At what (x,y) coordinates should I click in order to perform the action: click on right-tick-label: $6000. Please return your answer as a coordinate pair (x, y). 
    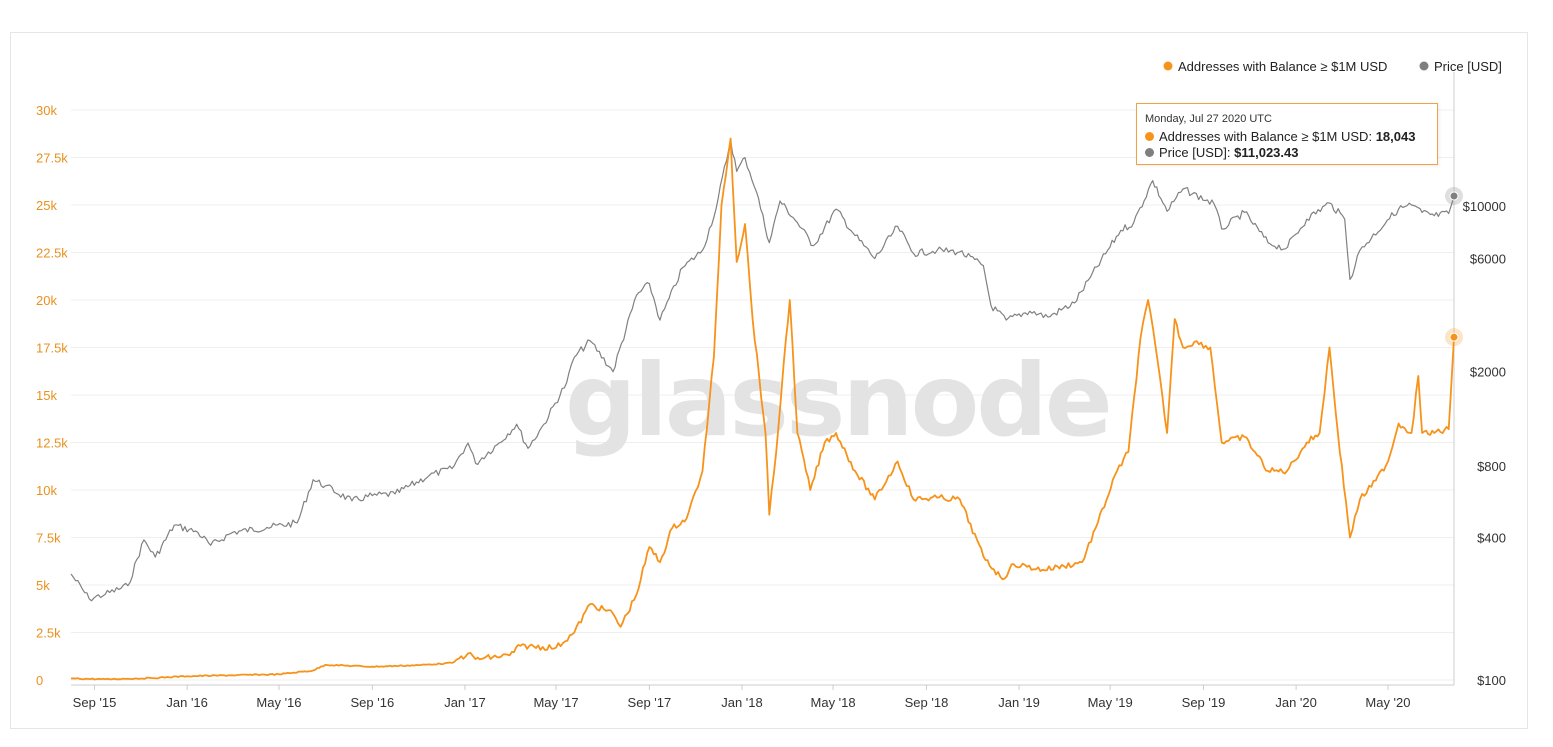
    Looking at the image, I should click on (1488, 259).